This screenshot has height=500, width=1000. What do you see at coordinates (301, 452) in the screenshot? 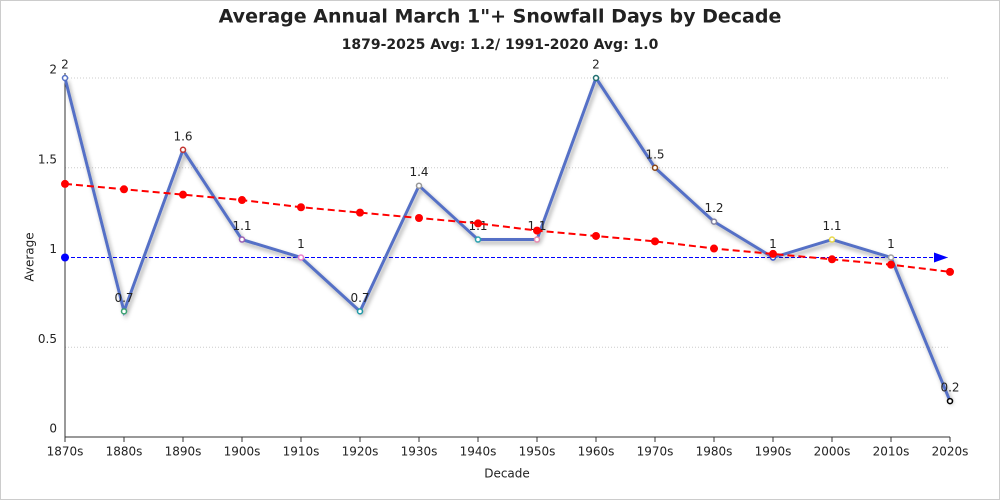
I see `x-tick-label: 1910s` at bounding box center [301, 452].